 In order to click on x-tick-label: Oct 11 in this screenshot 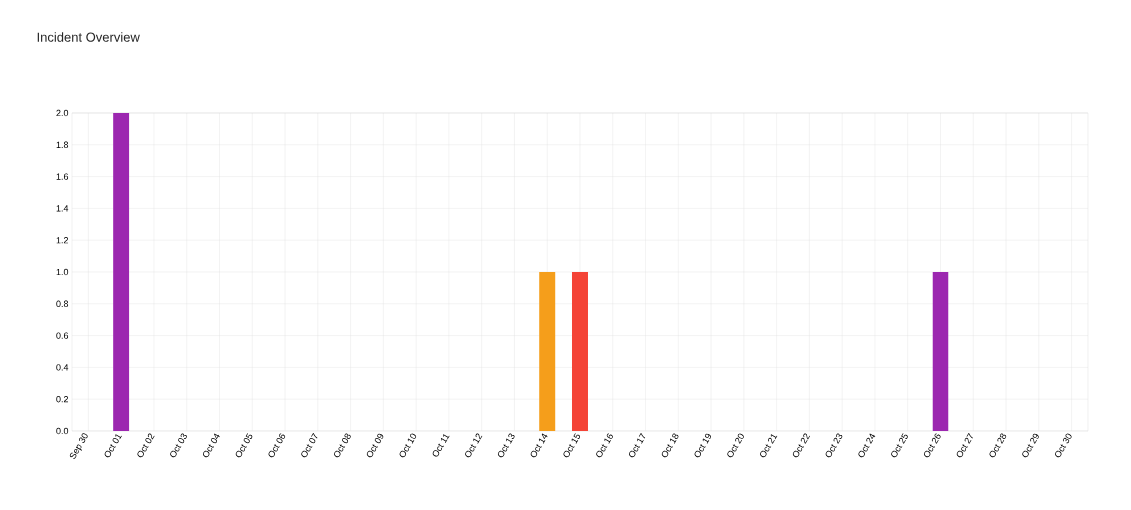, I will do `click(441, 445)`.